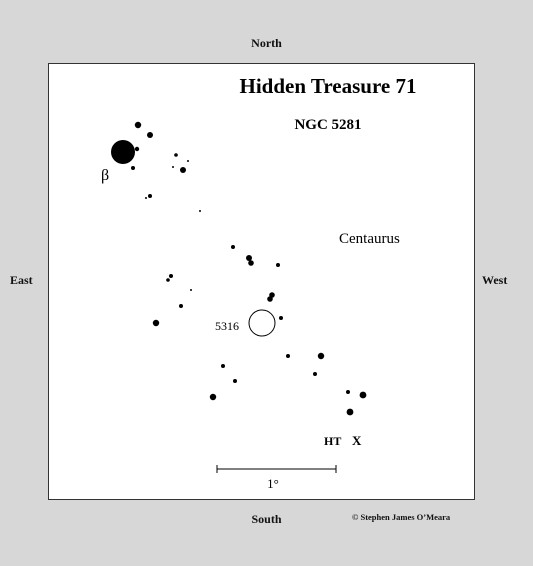  What do you see at coordinates (266, 519) in the screenshot?
I see `south-label: South` at bounding box center [266, 519].